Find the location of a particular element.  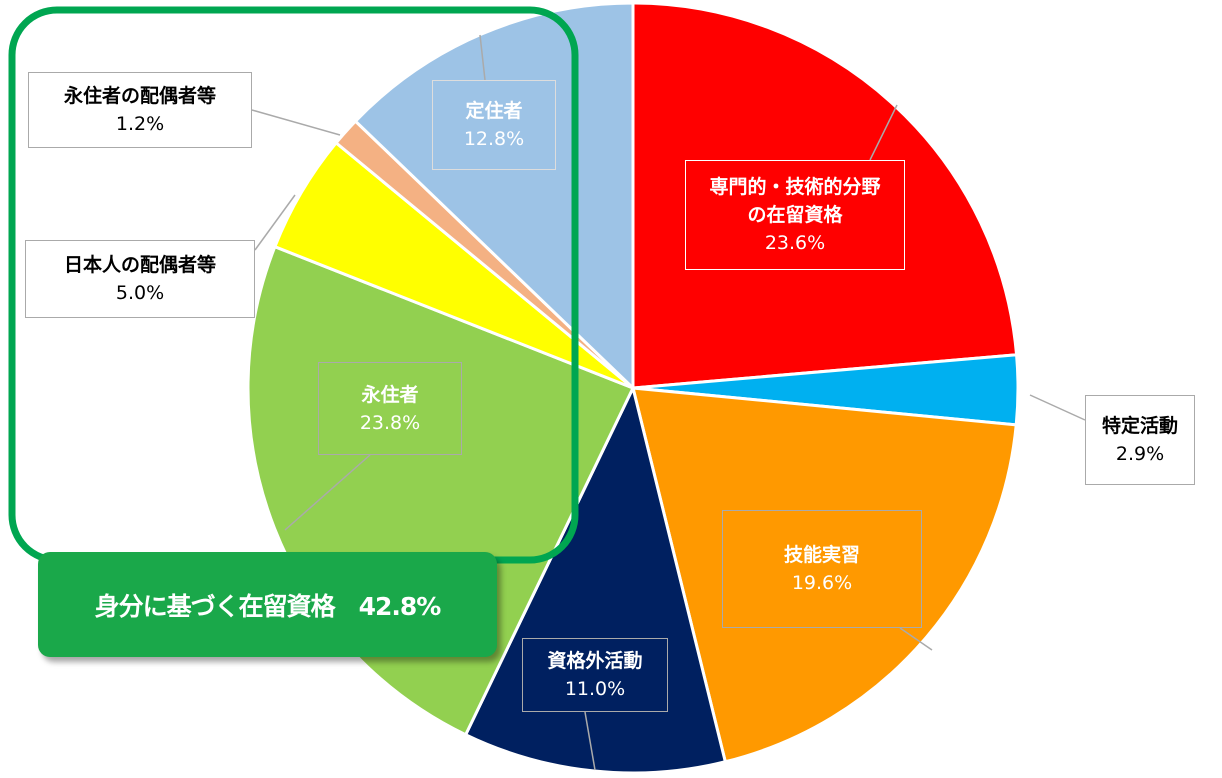

category-name: 定住者 is located at coordinates (494, 111).